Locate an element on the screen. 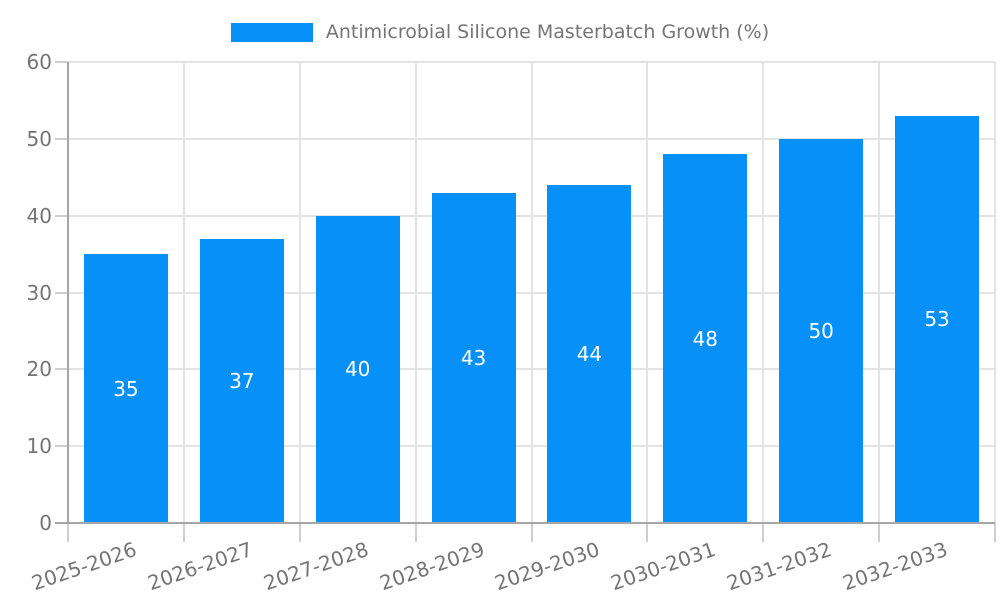 Image resolution: width=1000 pixels, height=600 pixels. bar-value-label: 35 is located at coordinates (126, 388).